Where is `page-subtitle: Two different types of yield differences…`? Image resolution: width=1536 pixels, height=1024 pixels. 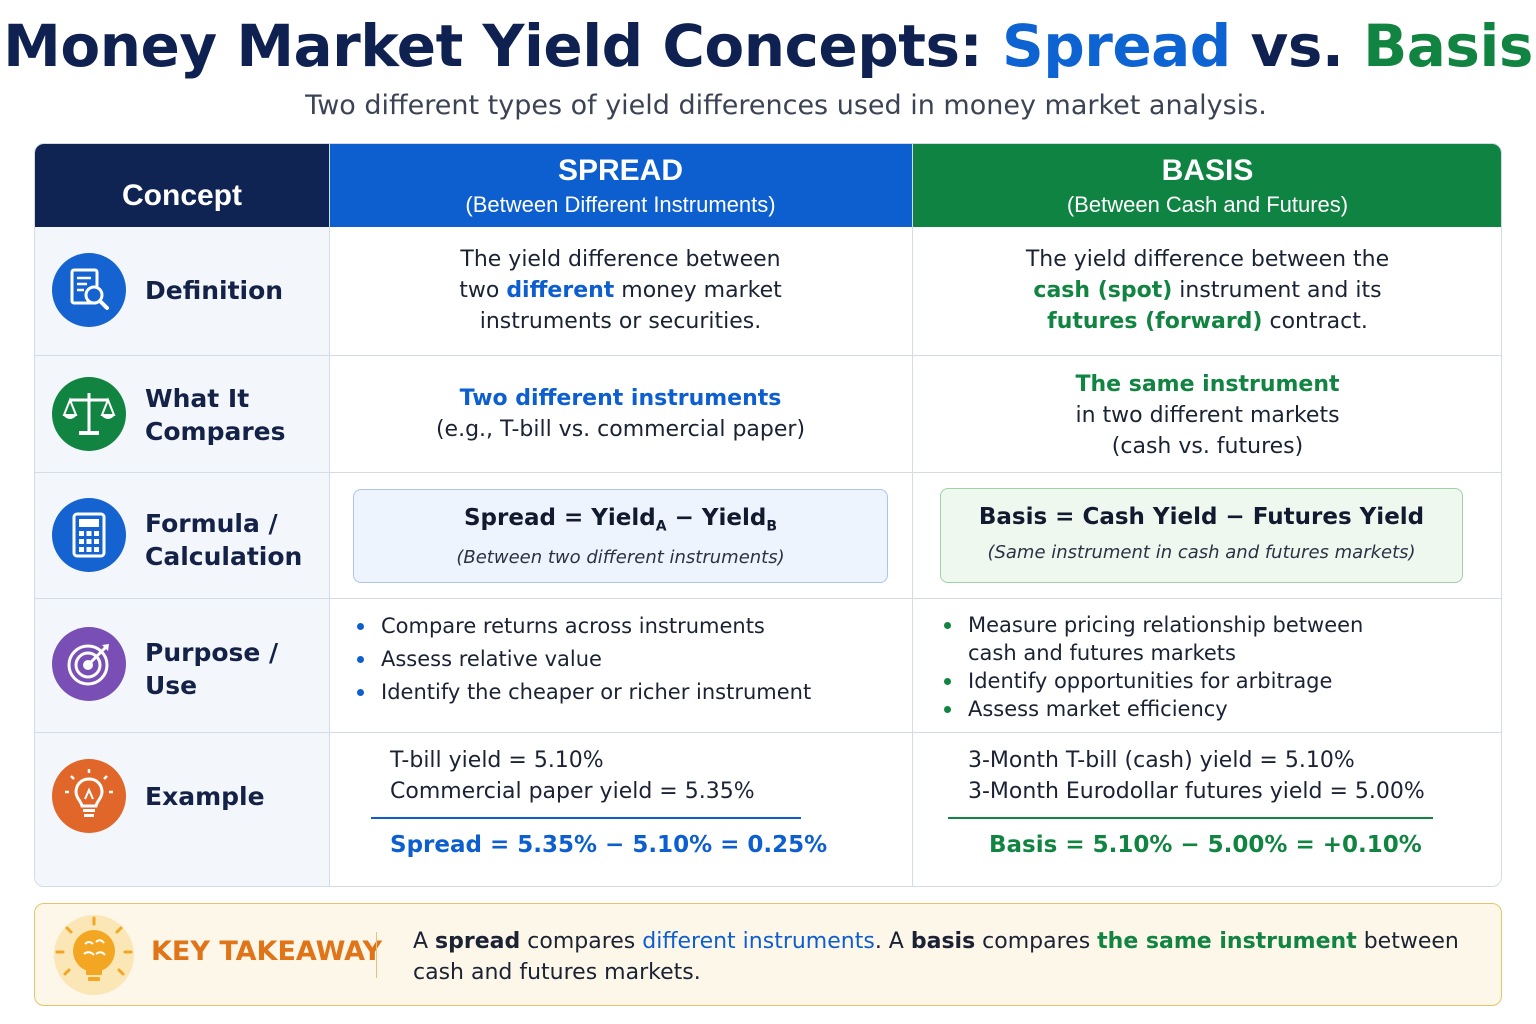
page-subtitle: Two different types of yield differences… is located at coordinates (786, 105).